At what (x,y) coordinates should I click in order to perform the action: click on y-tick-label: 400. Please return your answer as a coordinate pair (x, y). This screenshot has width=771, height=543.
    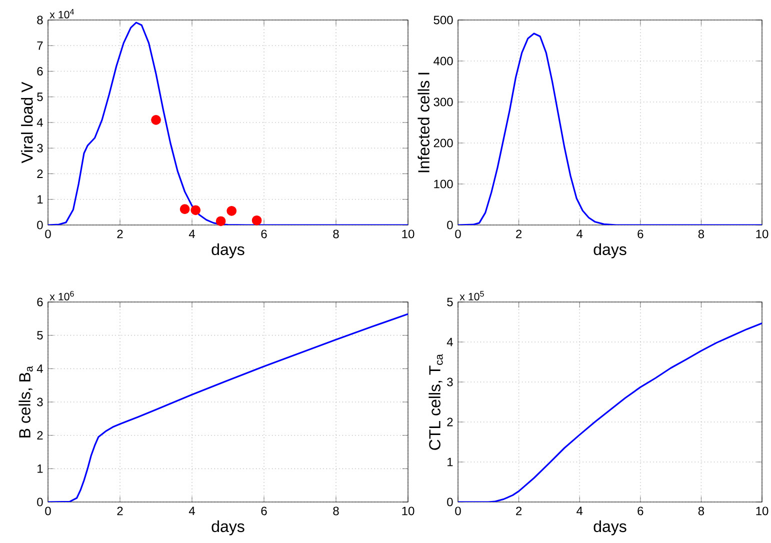
    Looking at the image, I should click on (443, 61).